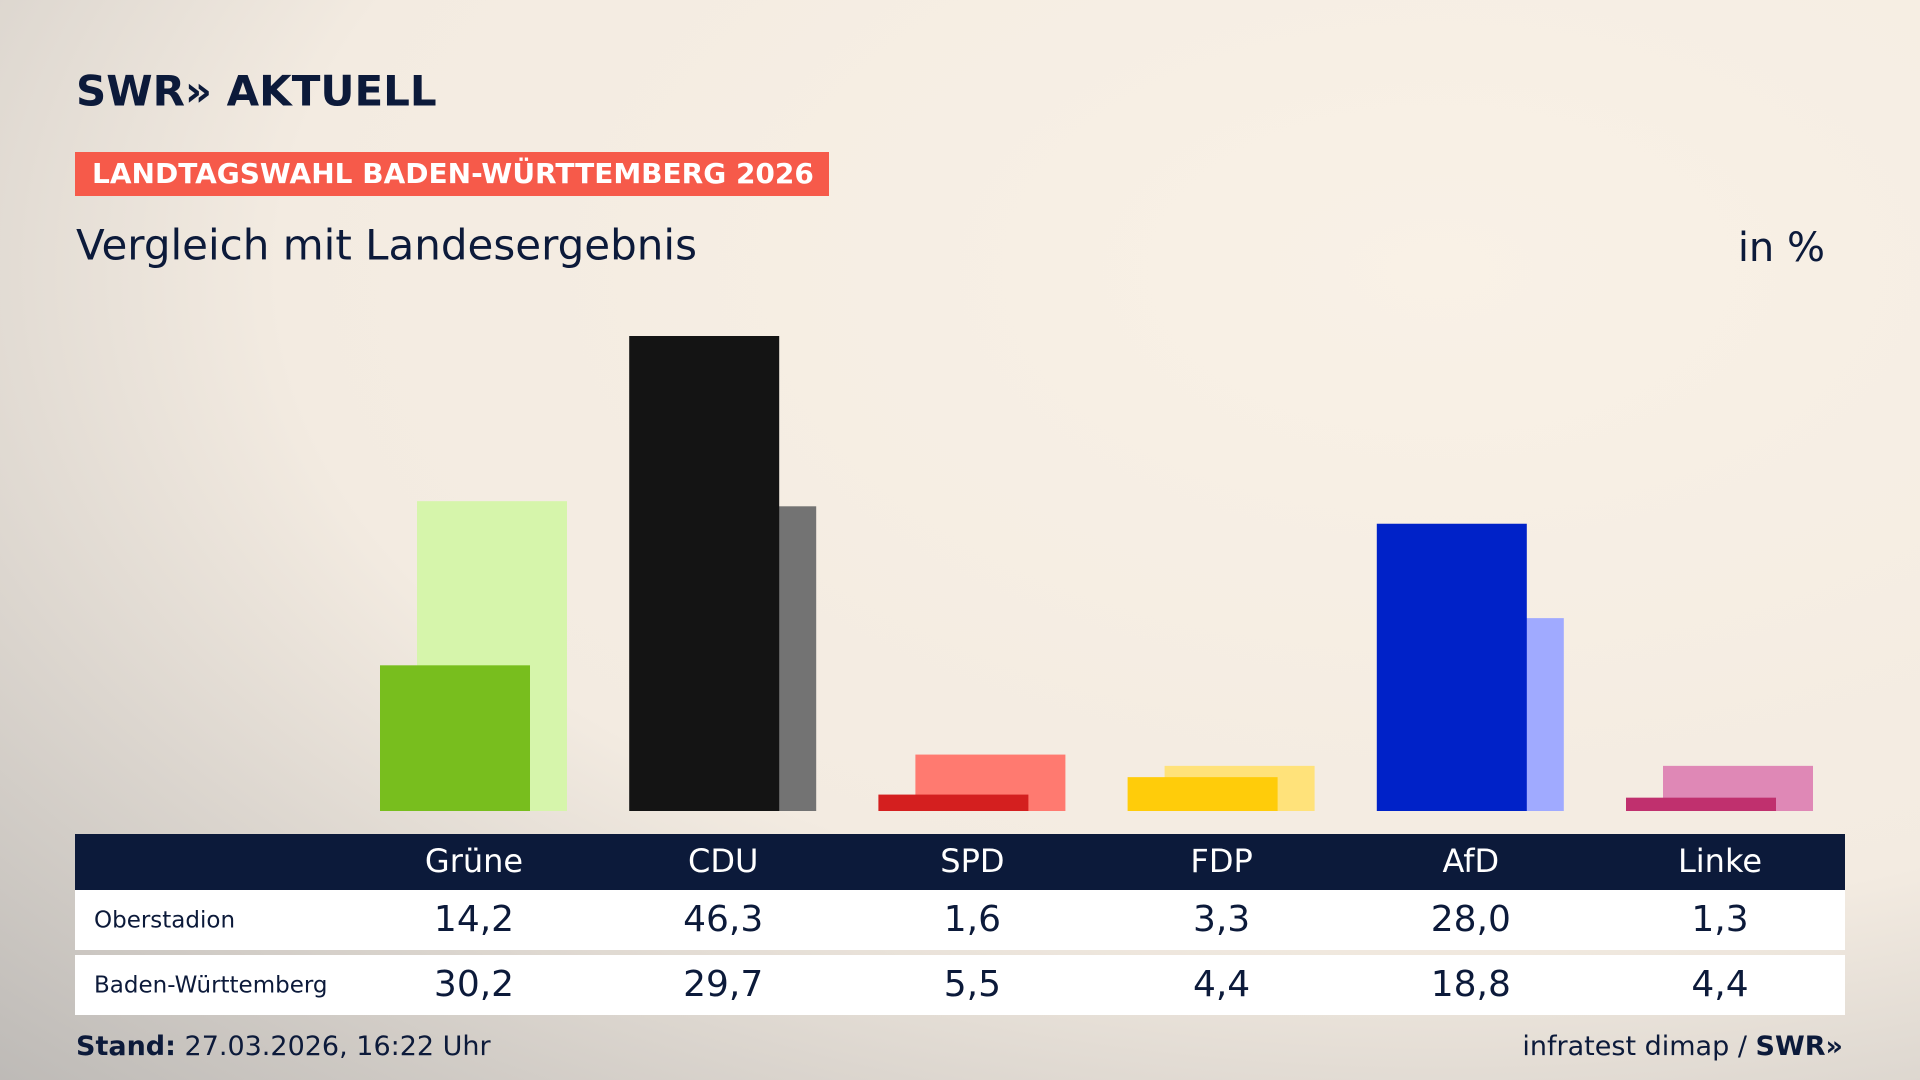  What do you see at coordinates (211, 986) in the screenshot?
I see `row-label: Baden-Württemberg` at bounding box center [211, 986].